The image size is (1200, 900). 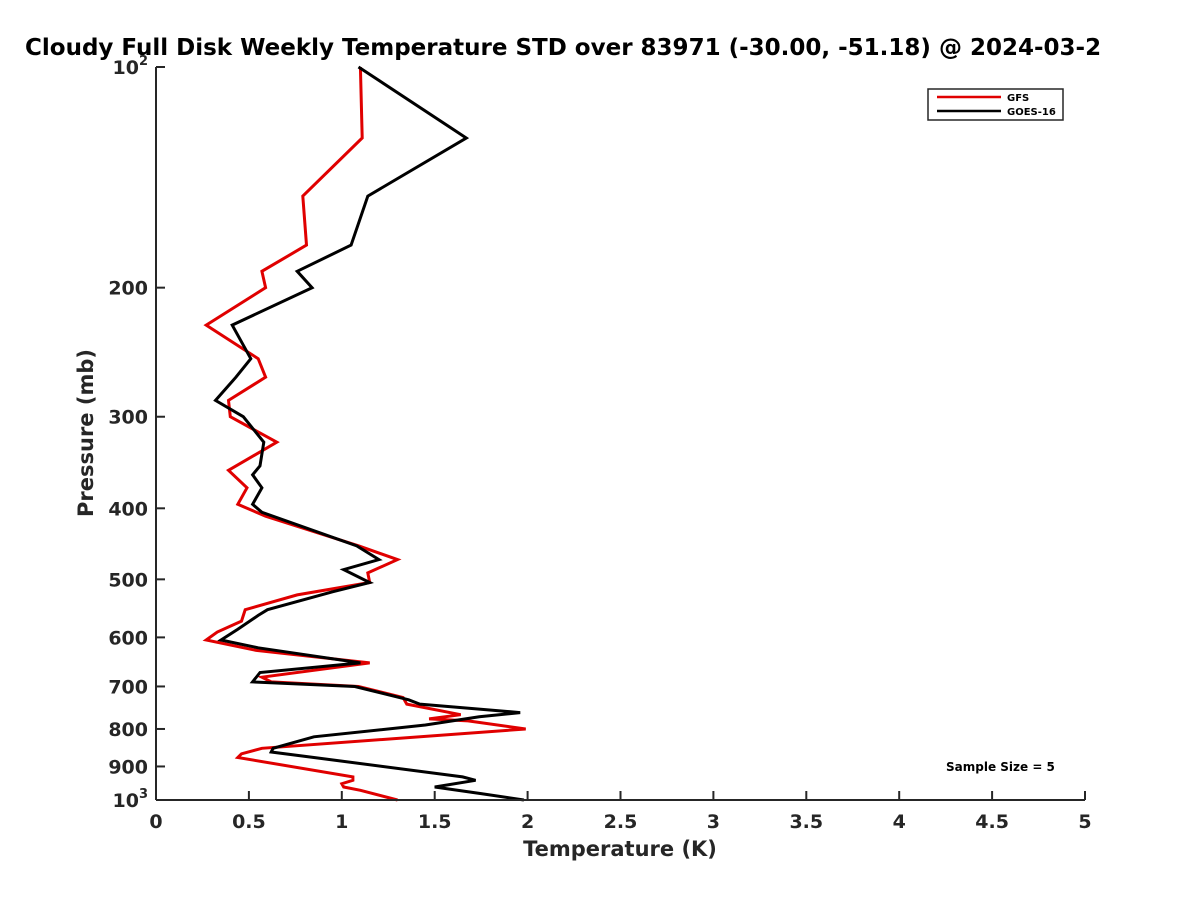 I want to click on y-tick-label: 800, so click(x=128, y=730).